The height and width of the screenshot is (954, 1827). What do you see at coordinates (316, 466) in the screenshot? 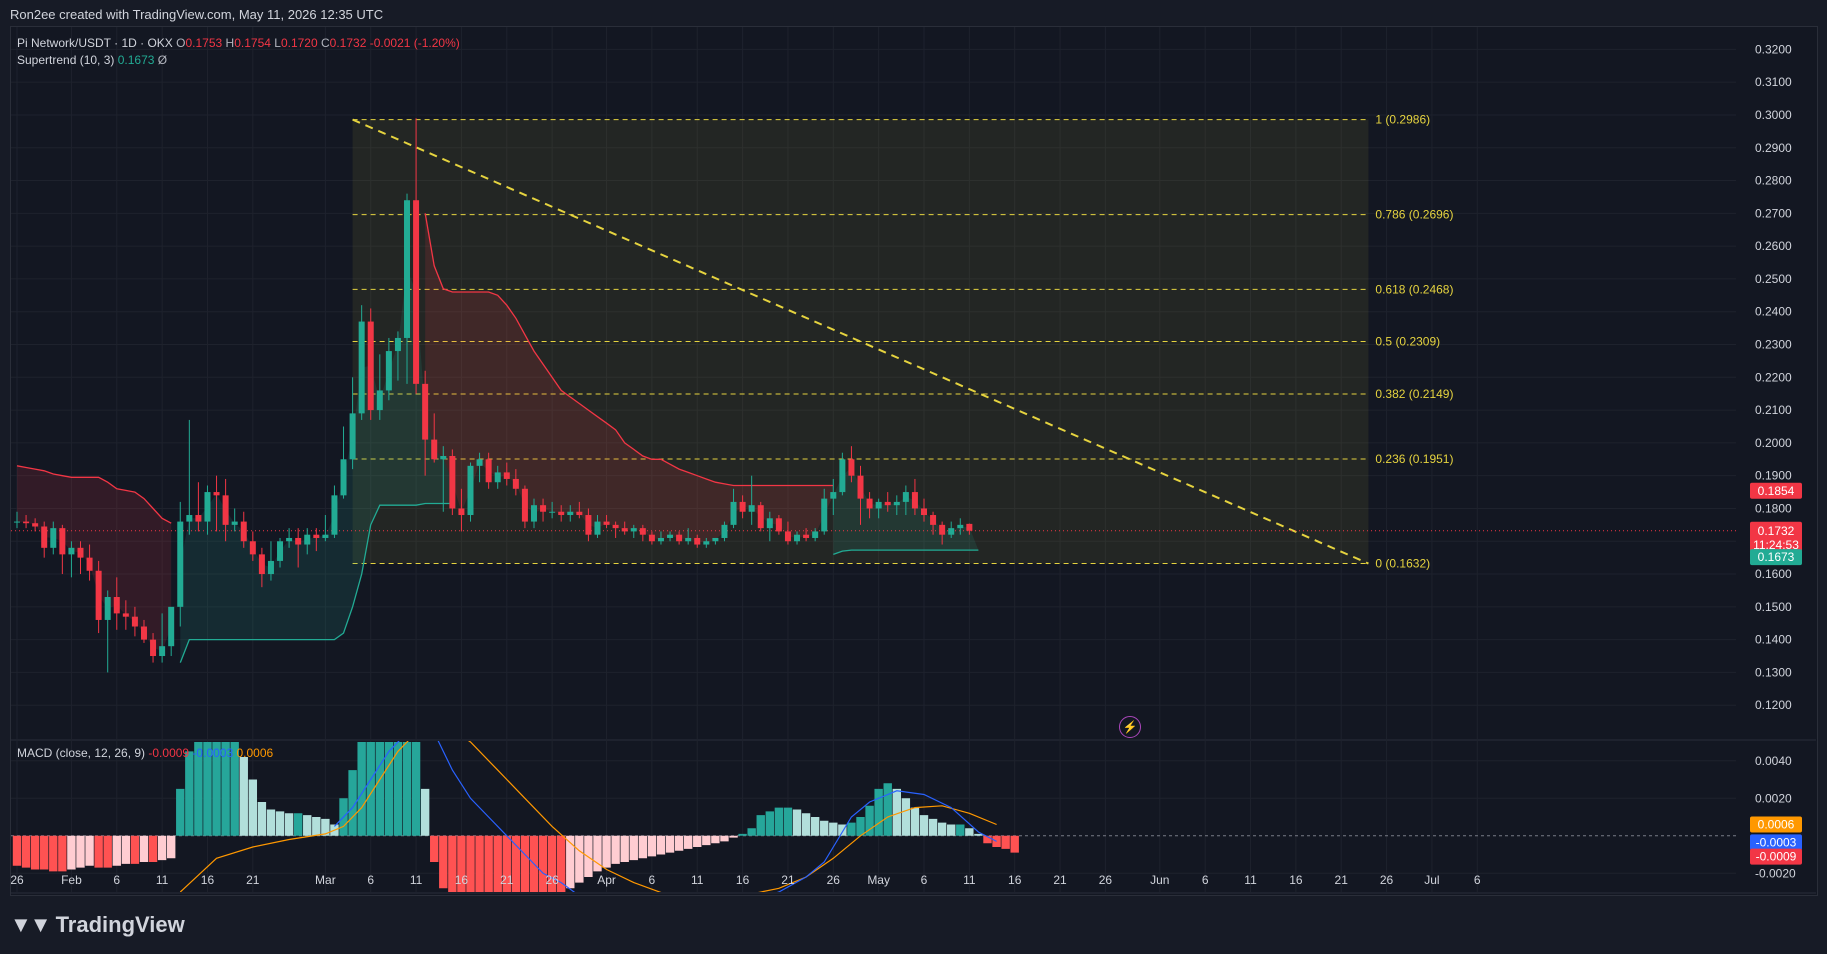
I see `supertrend-fill` at bounding box center [316, 466].